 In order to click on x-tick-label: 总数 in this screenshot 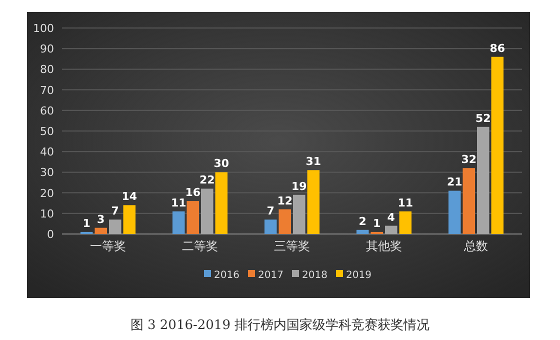, I will do `click(475, 246)`.